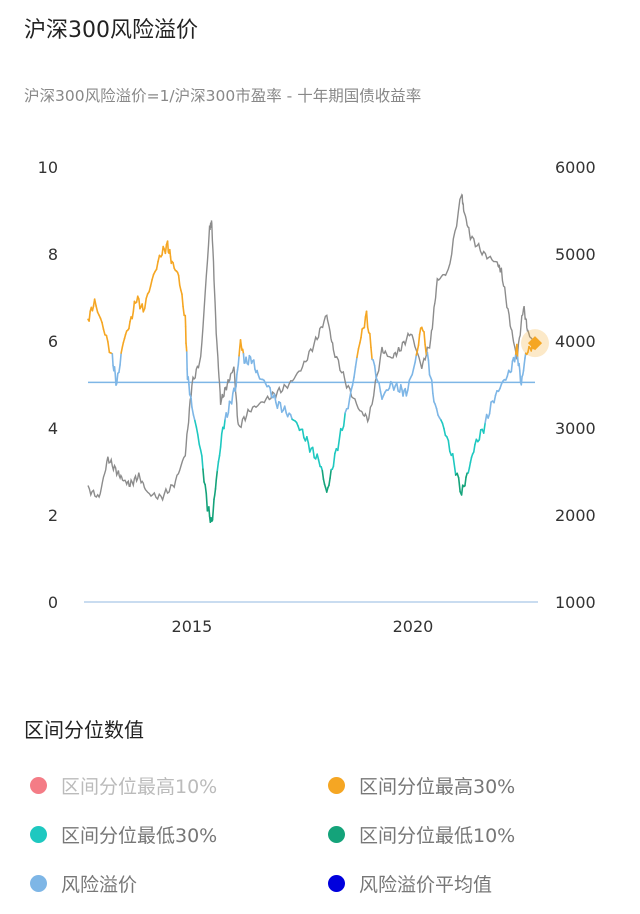  Describe the element at coordinates (99, 885) in the screenshot. I see `legend-label: 风险溢价` at that location.